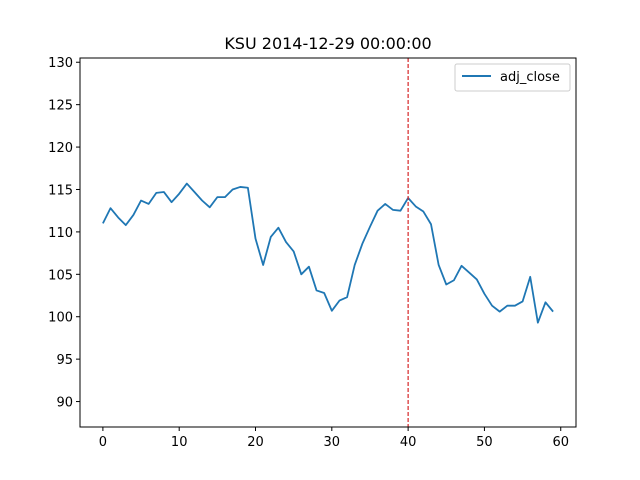  I want to click on x-tick-label: 0, so click(103, 442).